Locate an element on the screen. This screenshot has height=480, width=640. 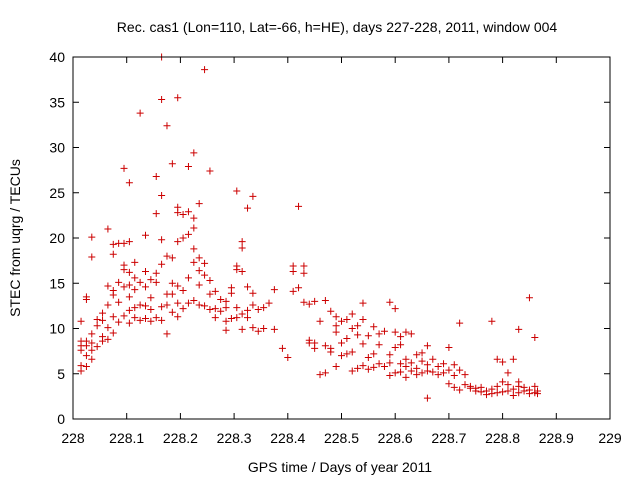
y-tick-label: 15 is located at coordinates (57, 283).